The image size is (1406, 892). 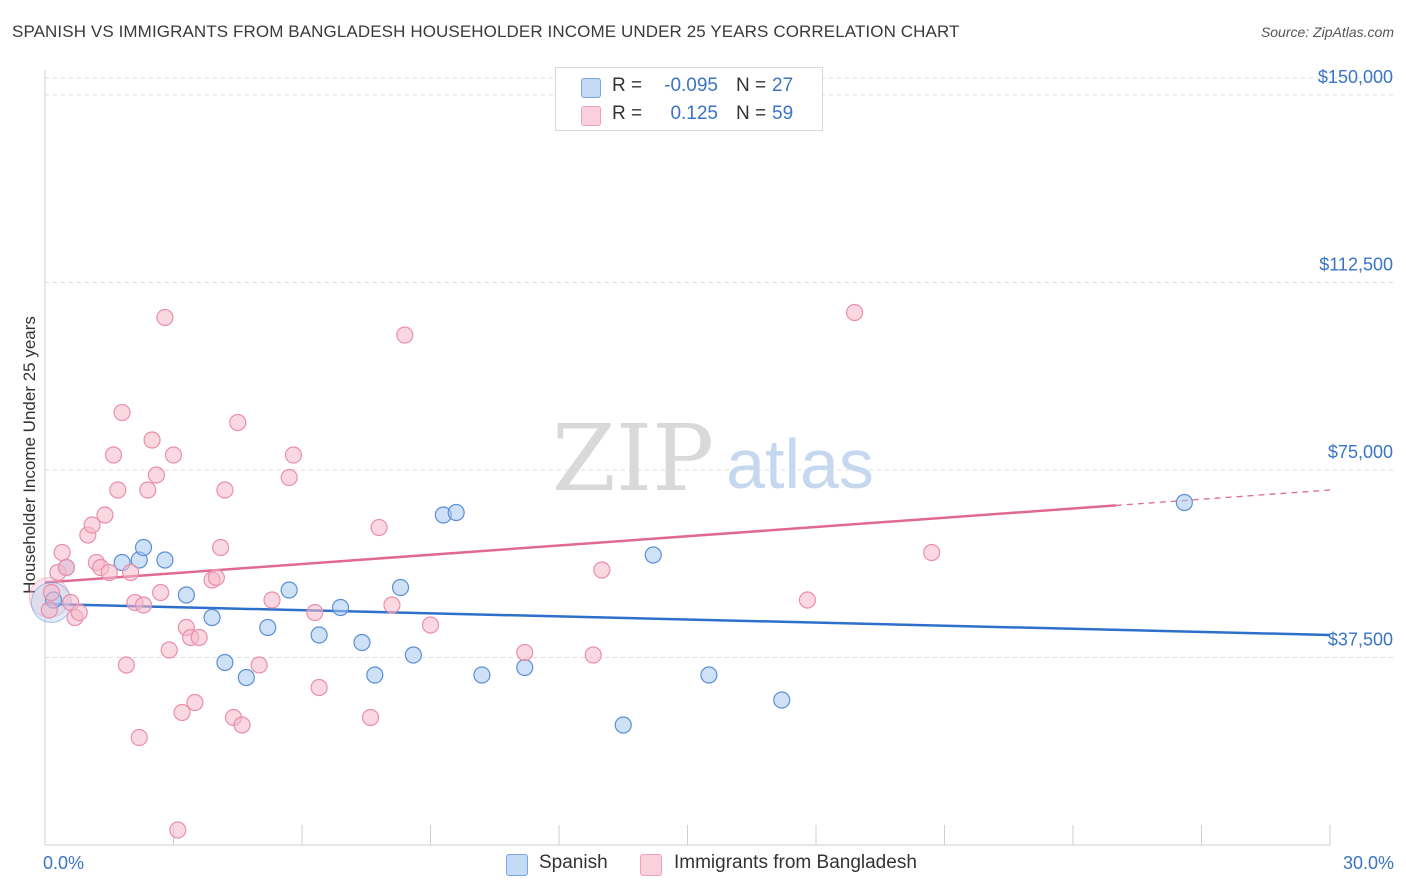 I want to click on trend-line-bangladesh, so click(x=580, y=544).